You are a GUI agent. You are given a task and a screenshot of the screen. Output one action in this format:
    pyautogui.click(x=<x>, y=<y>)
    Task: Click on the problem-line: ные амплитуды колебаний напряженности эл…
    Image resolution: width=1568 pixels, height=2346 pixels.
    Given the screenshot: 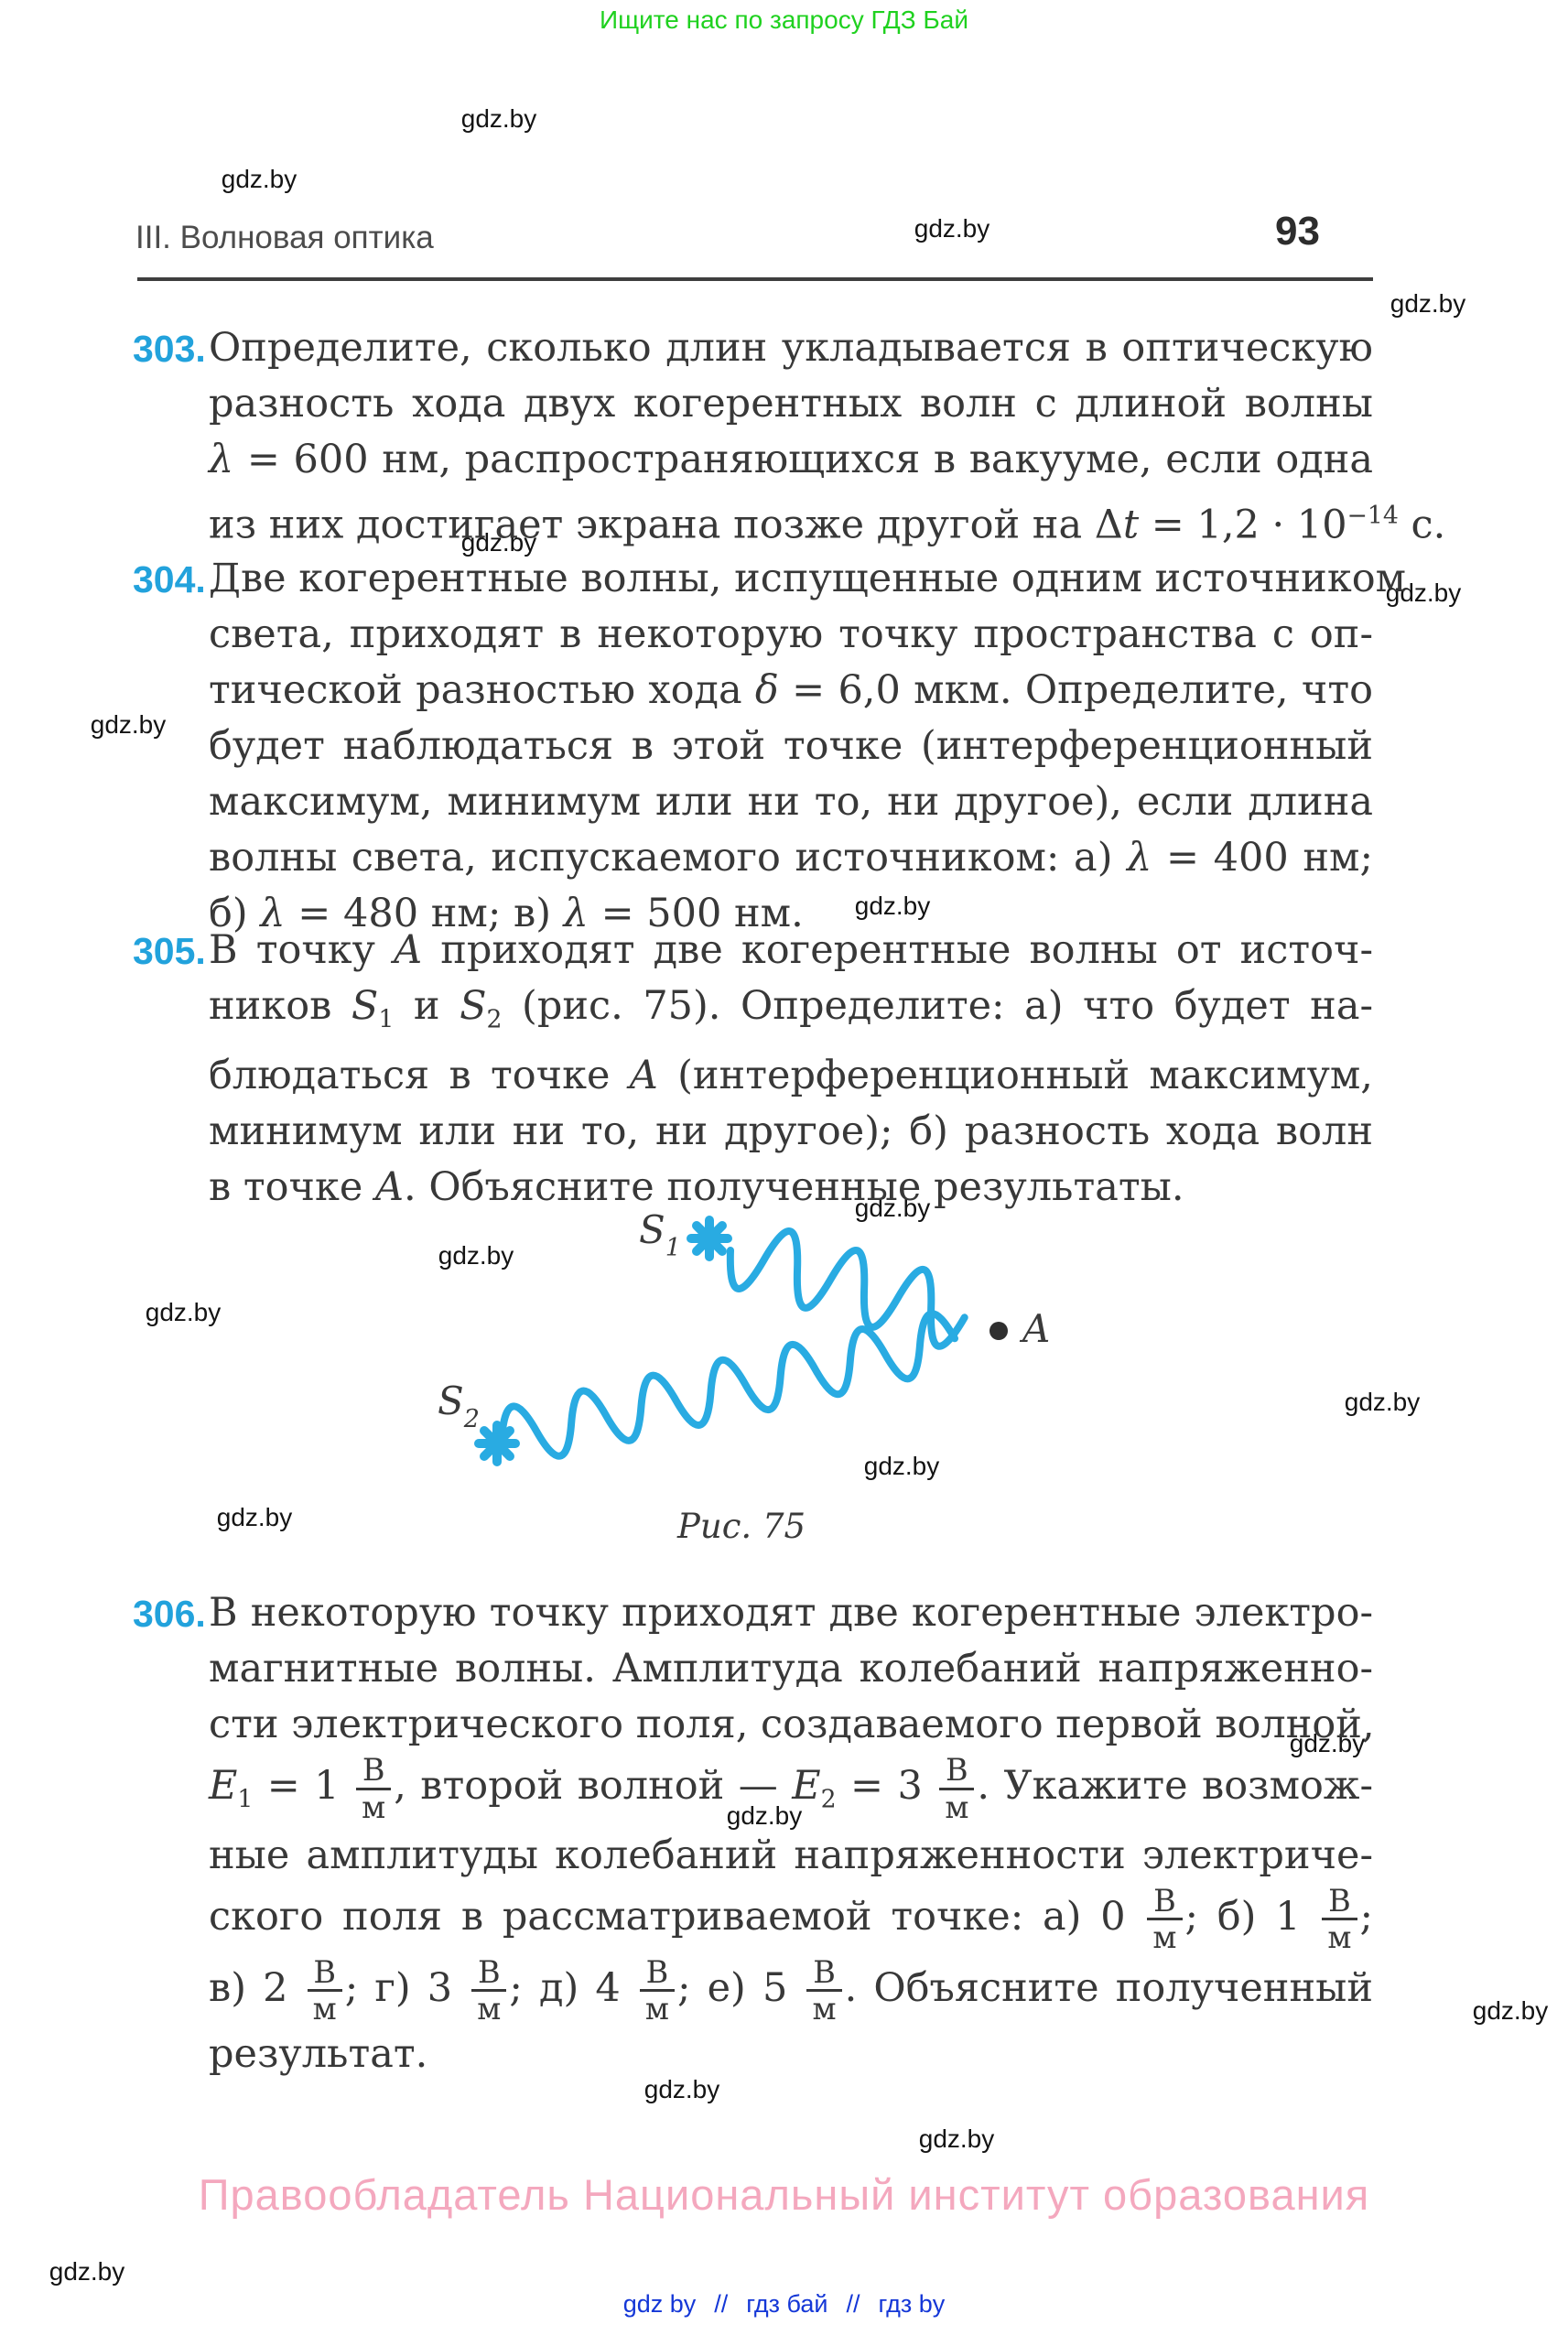 What is the action you would take?
    pyautogui.click(x=791, y=1855)
    